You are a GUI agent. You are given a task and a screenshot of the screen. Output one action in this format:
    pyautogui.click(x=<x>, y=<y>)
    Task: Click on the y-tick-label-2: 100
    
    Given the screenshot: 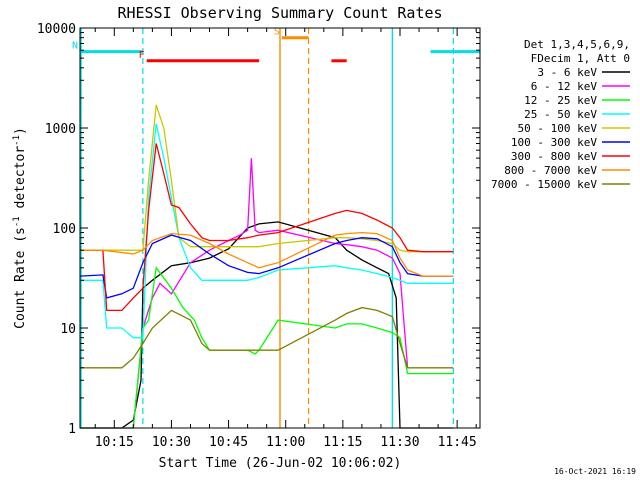 What is the action you would take?
    pyautogui.click(x=64, y=229)
    